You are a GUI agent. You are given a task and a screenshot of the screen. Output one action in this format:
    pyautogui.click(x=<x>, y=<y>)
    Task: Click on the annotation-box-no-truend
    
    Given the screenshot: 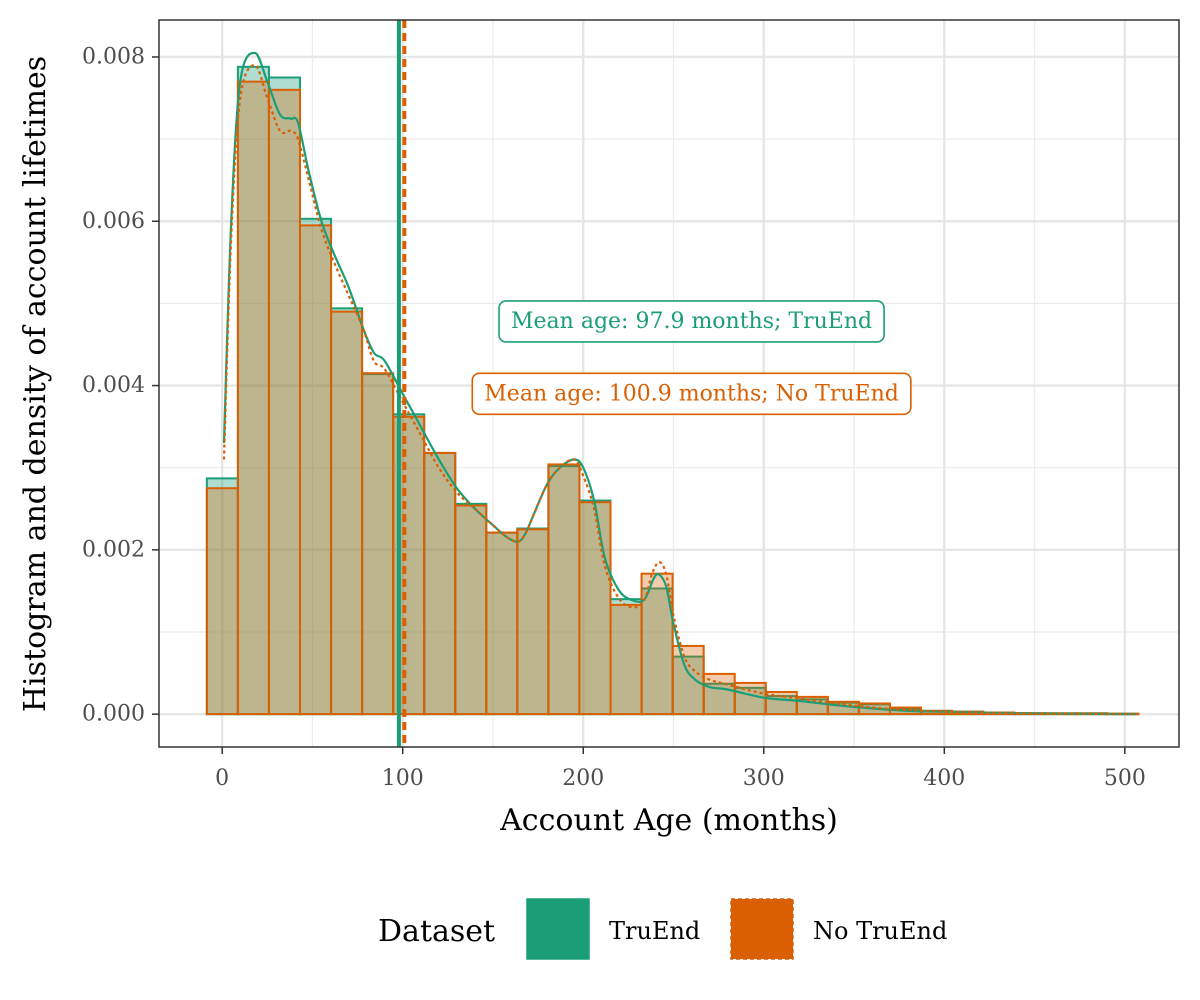 What is the action you would take?
    pyautogui.click(x=691, y=394)
    